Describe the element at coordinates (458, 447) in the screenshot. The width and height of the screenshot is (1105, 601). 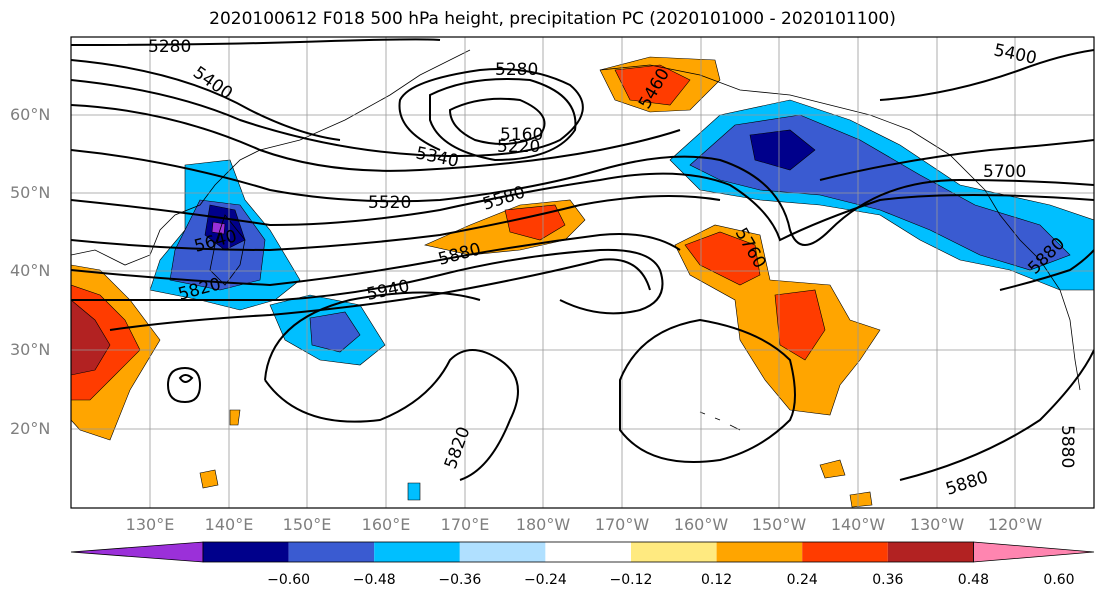
I see `contour-label: 5820` at that location.